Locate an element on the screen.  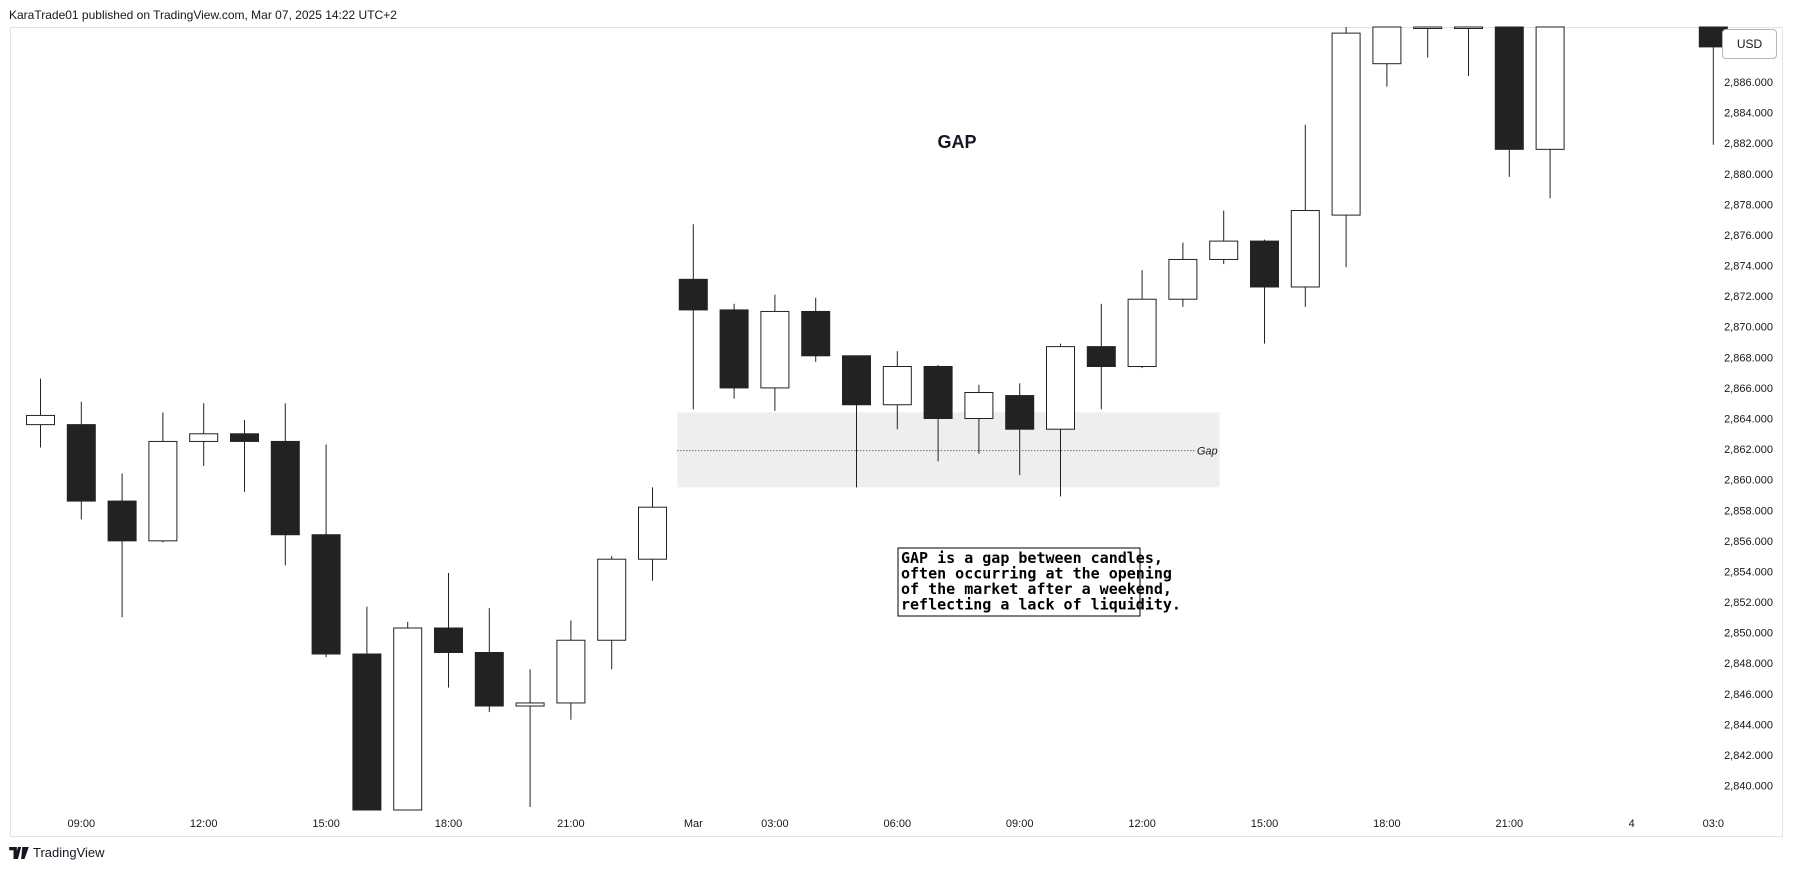
y-tick-label: 2,840.000 is located at coordinates (1748, 787).